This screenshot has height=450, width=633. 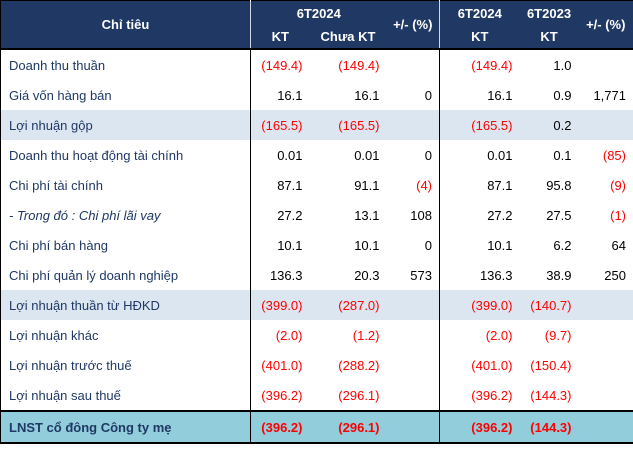 I want to click on row-label: Lợi nhuận thuần từ HĐKD, so click(x=125, y=305).